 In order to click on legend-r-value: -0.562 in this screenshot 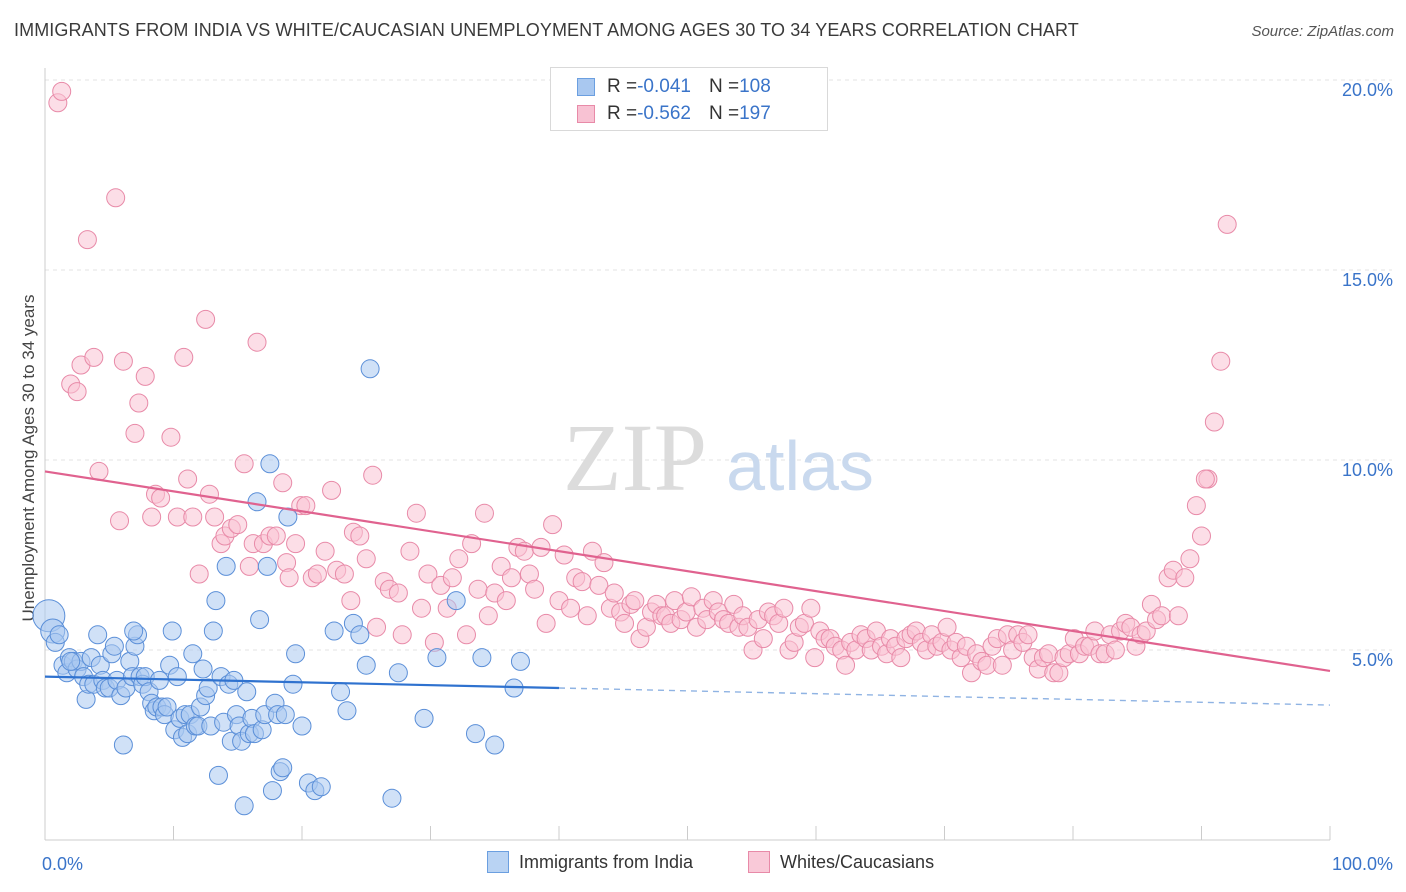, I will do `click(664, 113)`.